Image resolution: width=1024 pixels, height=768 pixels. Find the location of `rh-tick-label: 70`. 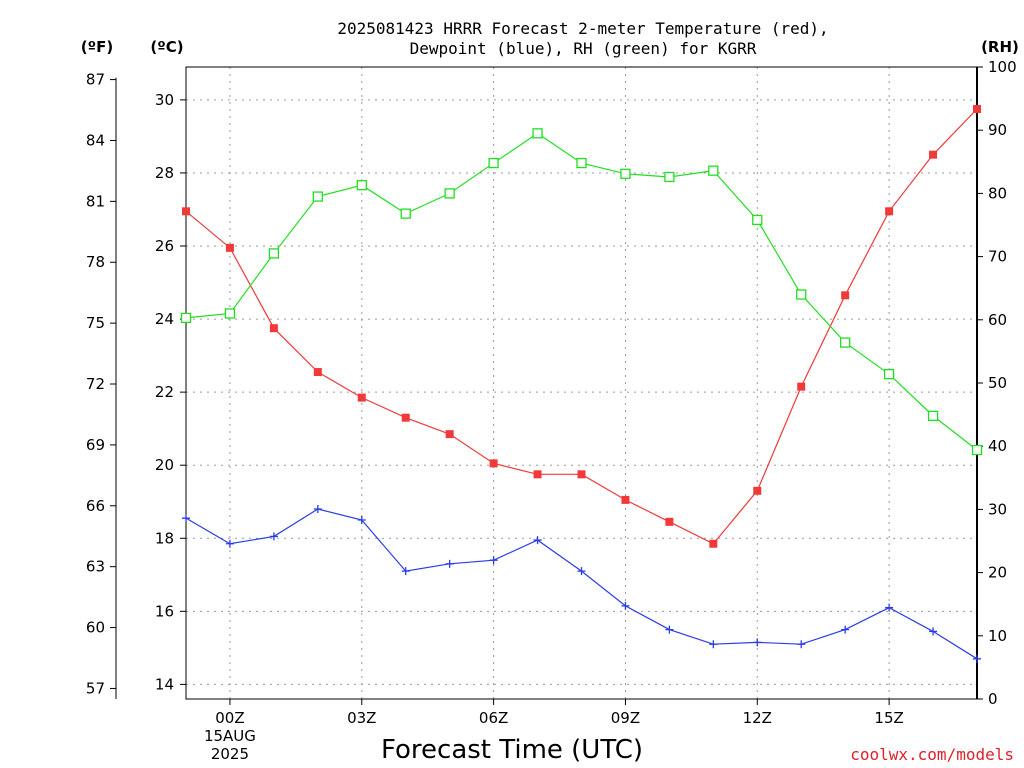

rh-tick-label: 70 is located at coordinates (997, 257).